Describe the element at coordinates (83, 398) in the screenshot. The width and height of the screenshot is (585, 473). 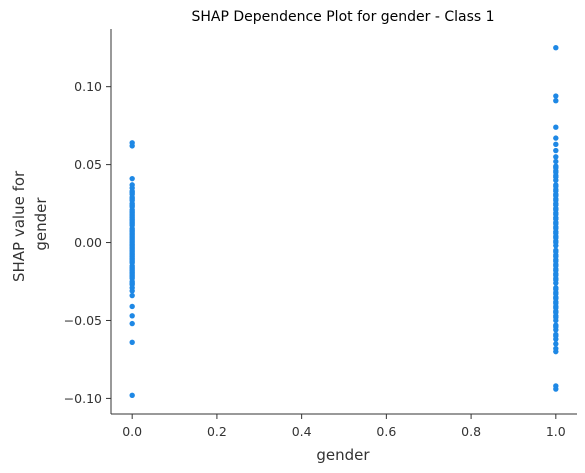
I see `y-tick-label: −0.10` at that location.